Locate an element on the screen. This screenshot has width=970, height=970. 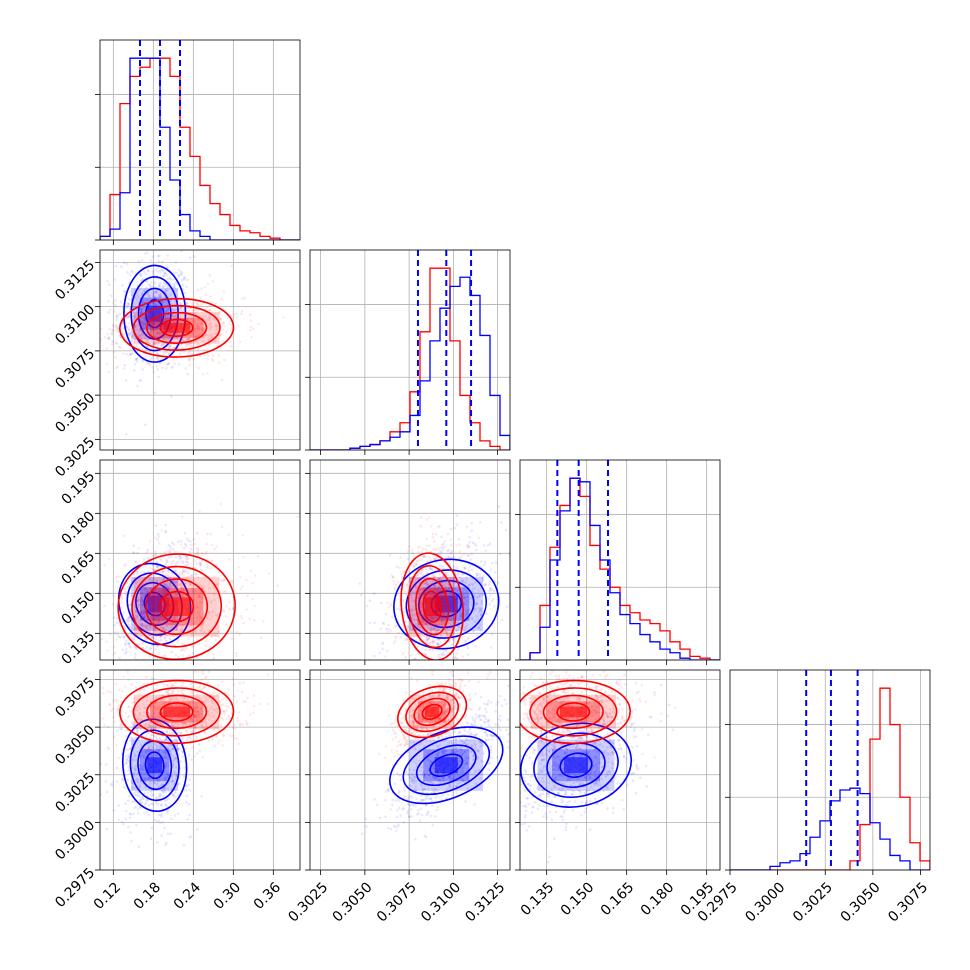
density-block-blue is located at coordinates (154, 765).